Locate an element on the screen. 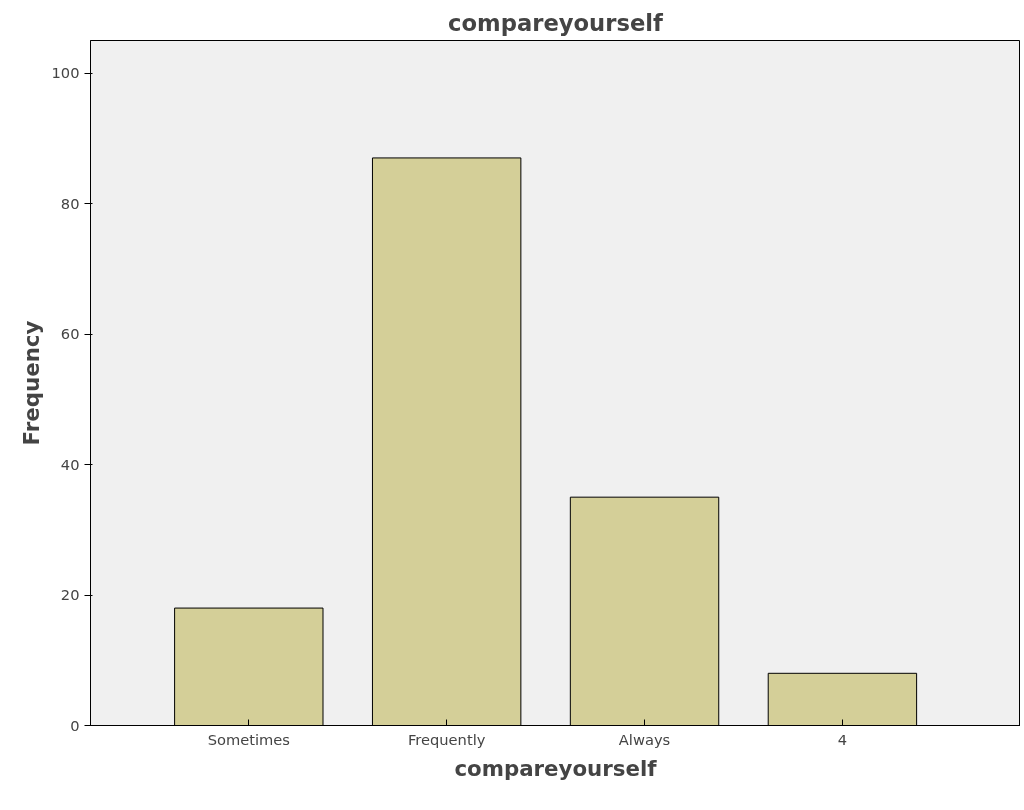 This screenshot has height=810, width=1024. chart-title: compareyourself is located at coordinates (556, 22).